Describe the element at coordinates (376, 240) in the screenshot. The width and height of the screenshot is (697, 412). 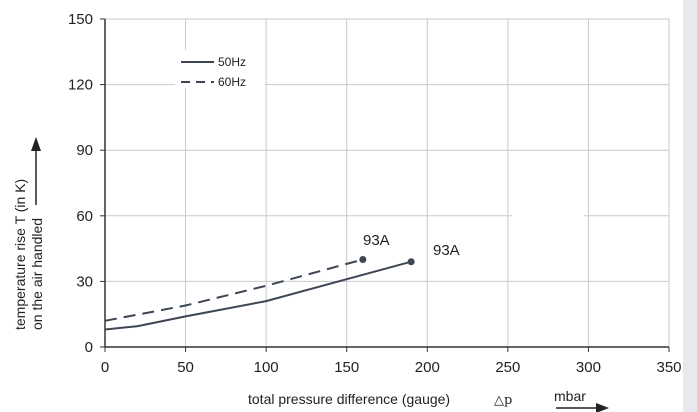
I see `end-label-60hz: 93A` at that location.